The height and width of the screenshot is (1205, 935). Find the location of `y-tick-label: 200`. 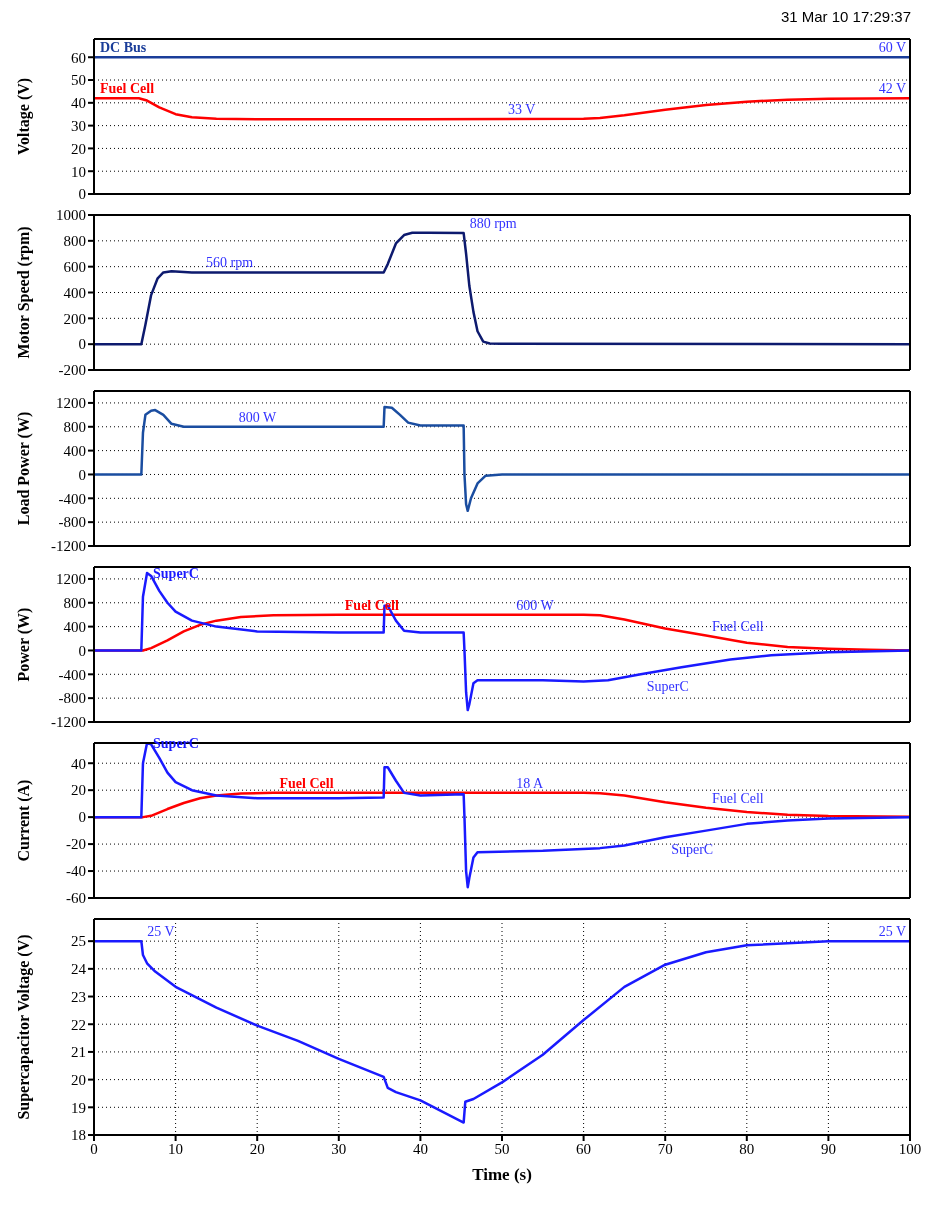

y-tick-label: 200 is located at coordinates (74, 318).